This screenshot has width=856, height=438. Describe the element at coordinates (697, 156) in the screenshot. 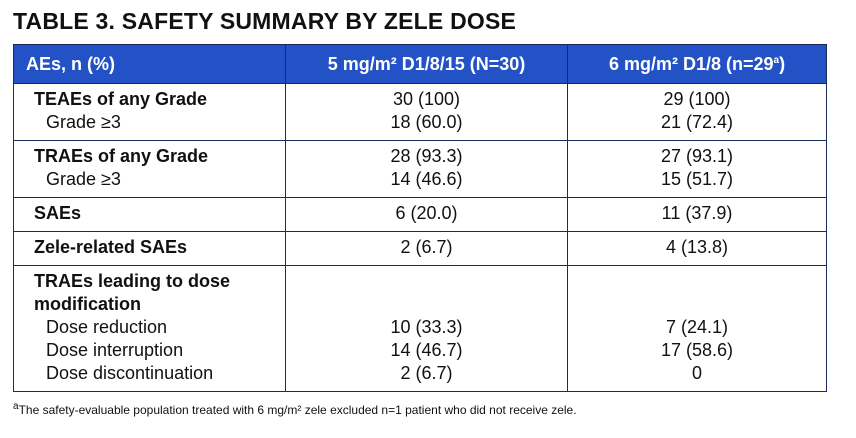

I see `cell-value: 27 (93.1)` at that location.